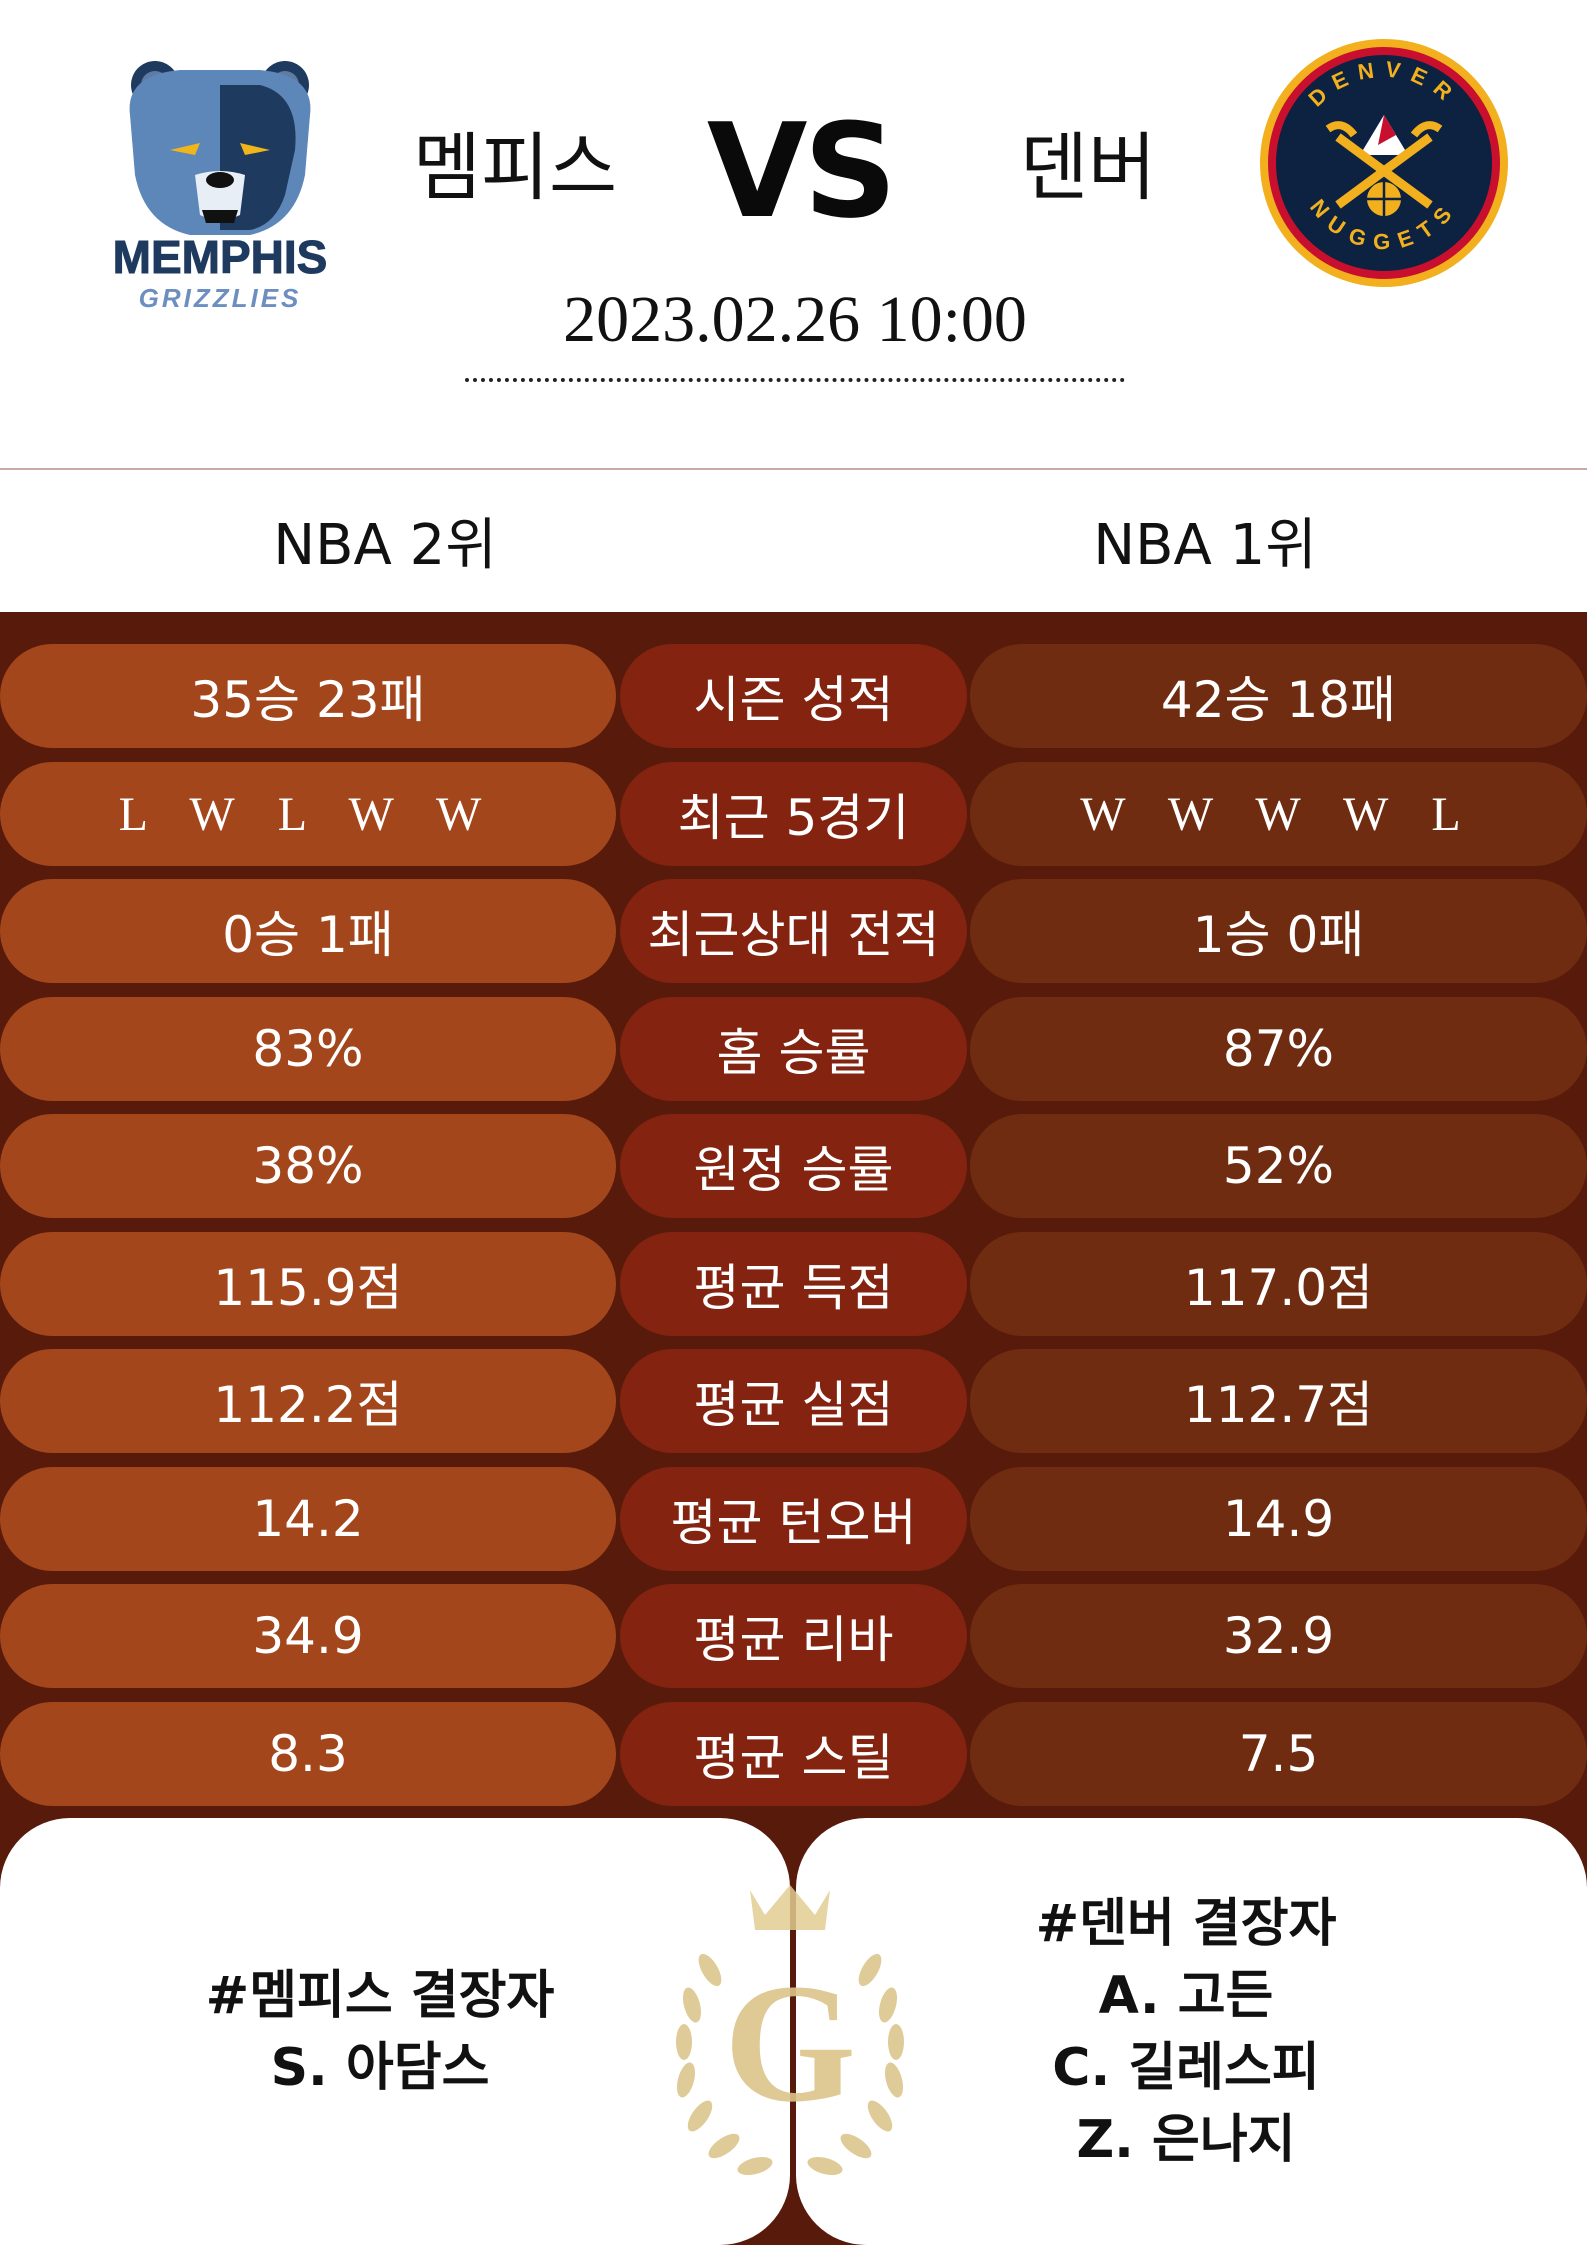 Image resolution: width=1587 pixels, height=2245 pixels. I want to click on away-season-record: 42승 18패, so click(1278, 696).